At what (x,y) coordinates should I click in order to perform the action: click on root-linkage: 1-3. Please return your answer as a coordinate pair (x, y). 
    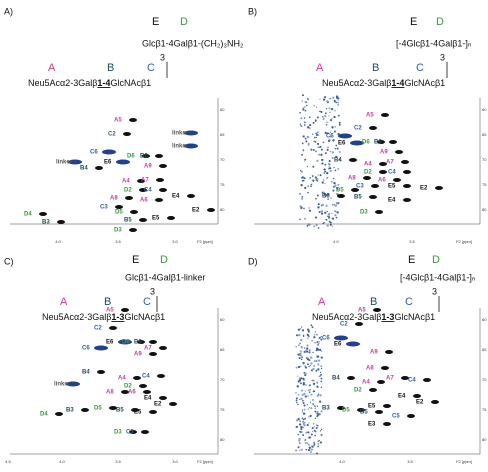
    Looking at the image, I should click on (387, 317).